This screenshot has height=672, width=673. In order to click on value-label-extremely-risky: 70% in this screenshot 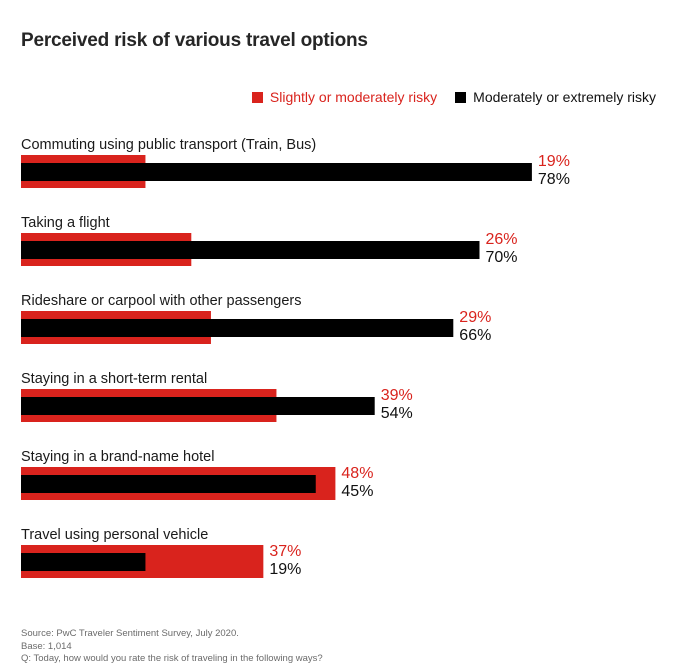, I will do `click(502, 257)`.